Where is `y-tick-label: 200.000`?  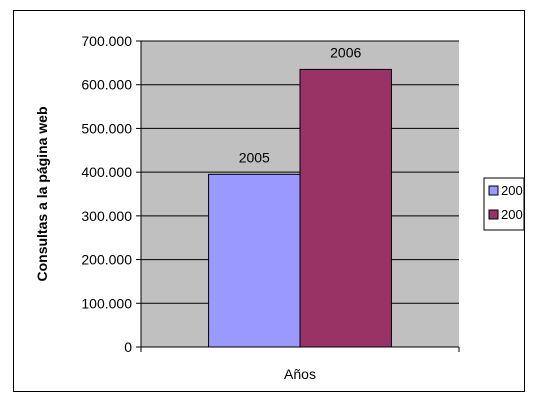 y-tick-label: 200.000 is located at coordinates (106, 260).